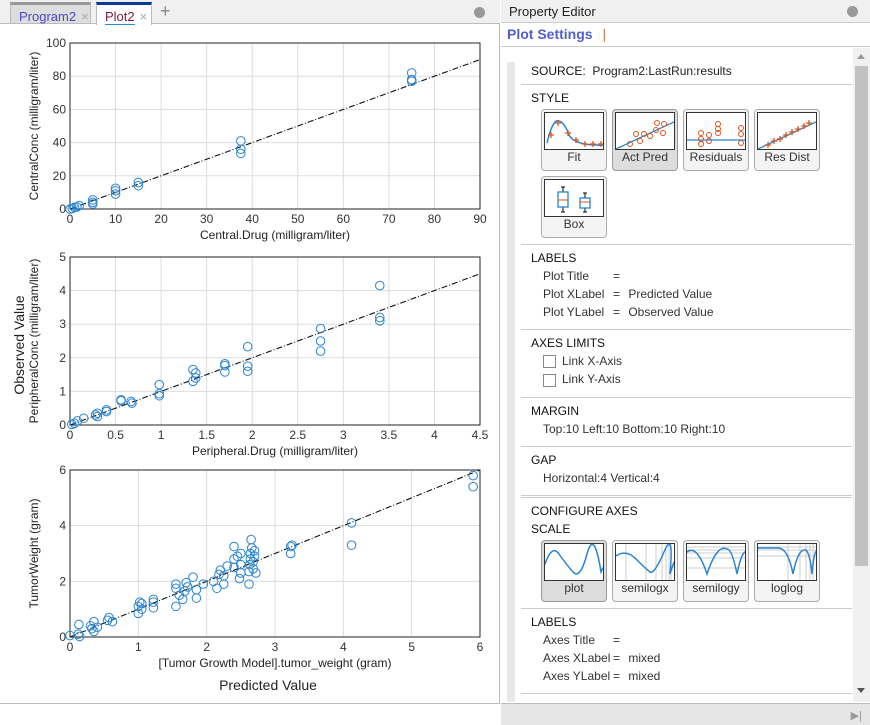  What do you see at coordinates (344, 219) in the screenshot?
I see `x-tick-label: 60` at bounding box center [344, 219].